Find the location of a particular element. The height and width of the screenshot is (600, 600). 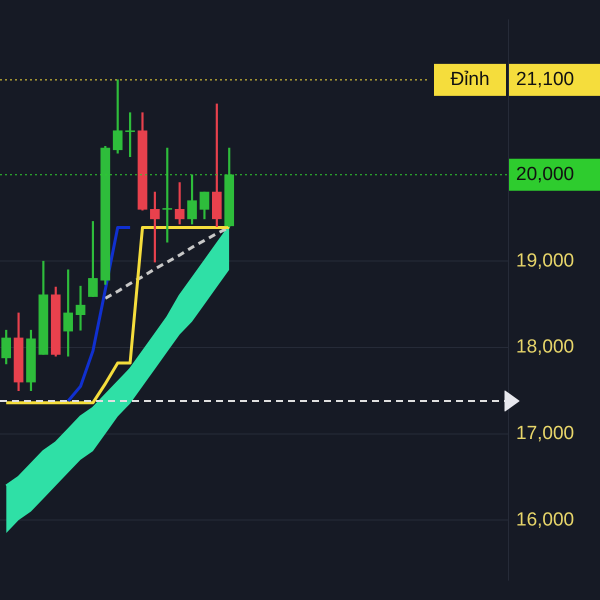

y-tick-label: 16,000 is located at coordinates (545, 519).